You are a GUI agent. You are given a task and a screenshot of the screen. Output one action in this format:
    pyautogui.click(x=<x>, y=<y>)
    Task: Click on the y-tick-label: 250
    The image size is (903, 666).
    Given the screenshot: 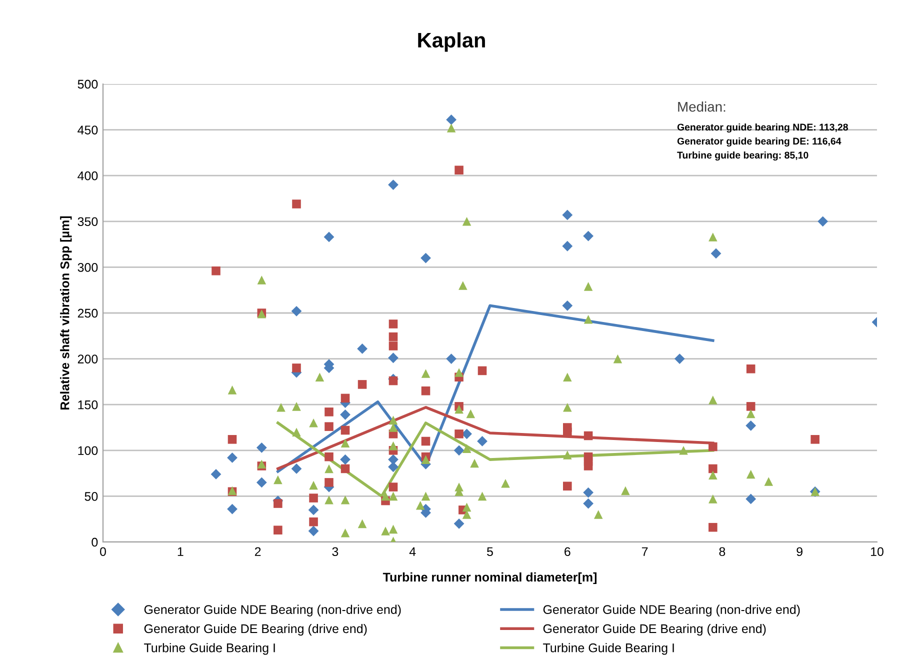 What is the action you would take?
    pyautogui.click(x=88, y=313)
    